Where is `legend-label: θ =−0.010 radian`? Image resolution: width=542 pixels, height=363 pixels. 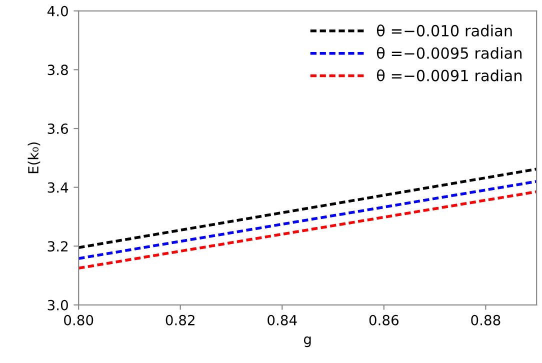
legend-label: θ =−0.010 radian is located at coordinates (444, 30).